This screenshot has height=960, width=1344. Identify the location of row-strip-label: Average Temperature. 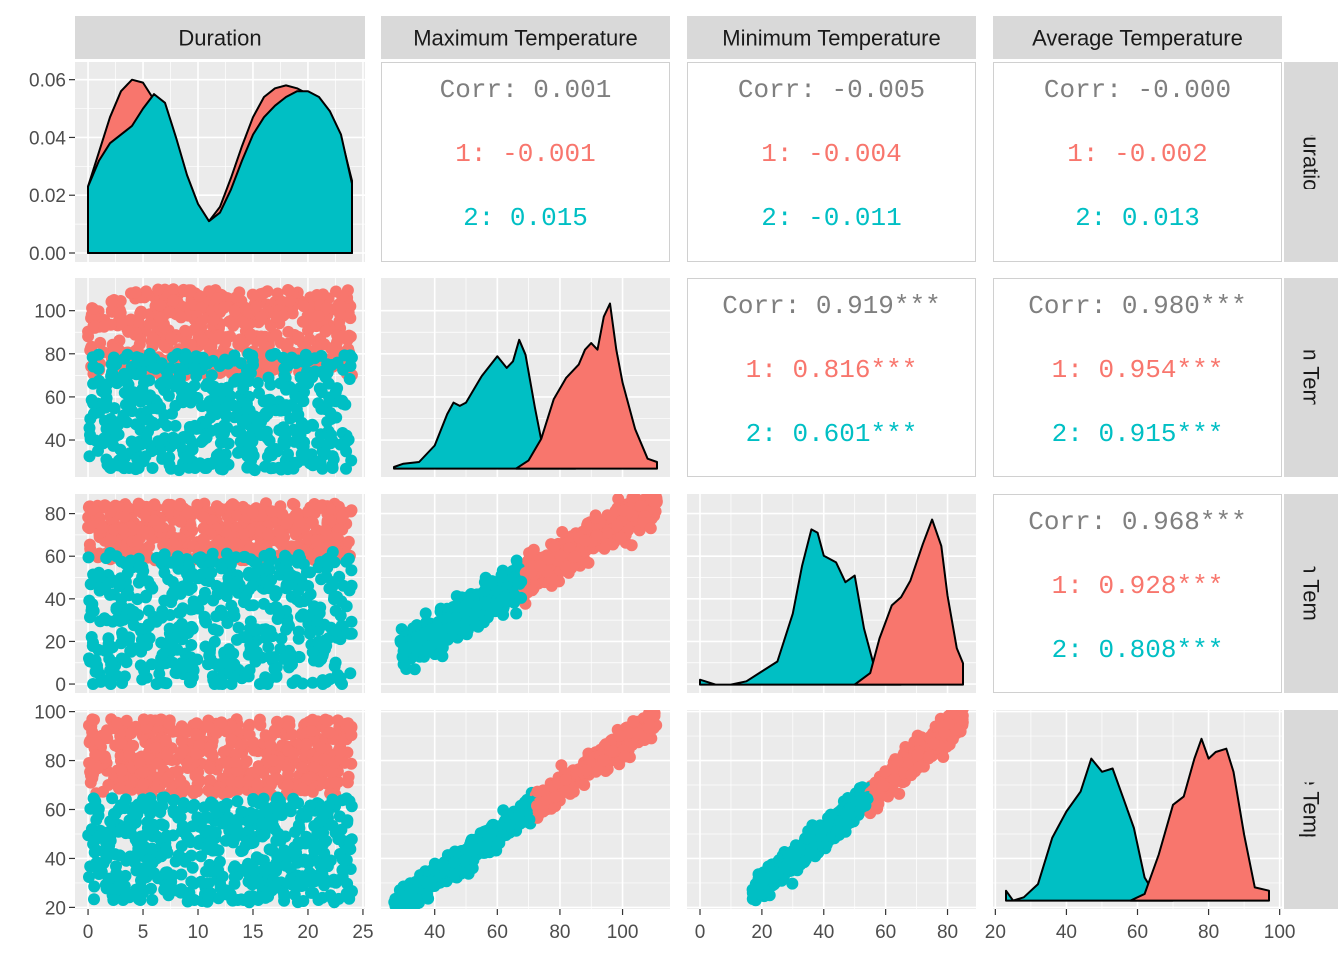
(1311, 809).